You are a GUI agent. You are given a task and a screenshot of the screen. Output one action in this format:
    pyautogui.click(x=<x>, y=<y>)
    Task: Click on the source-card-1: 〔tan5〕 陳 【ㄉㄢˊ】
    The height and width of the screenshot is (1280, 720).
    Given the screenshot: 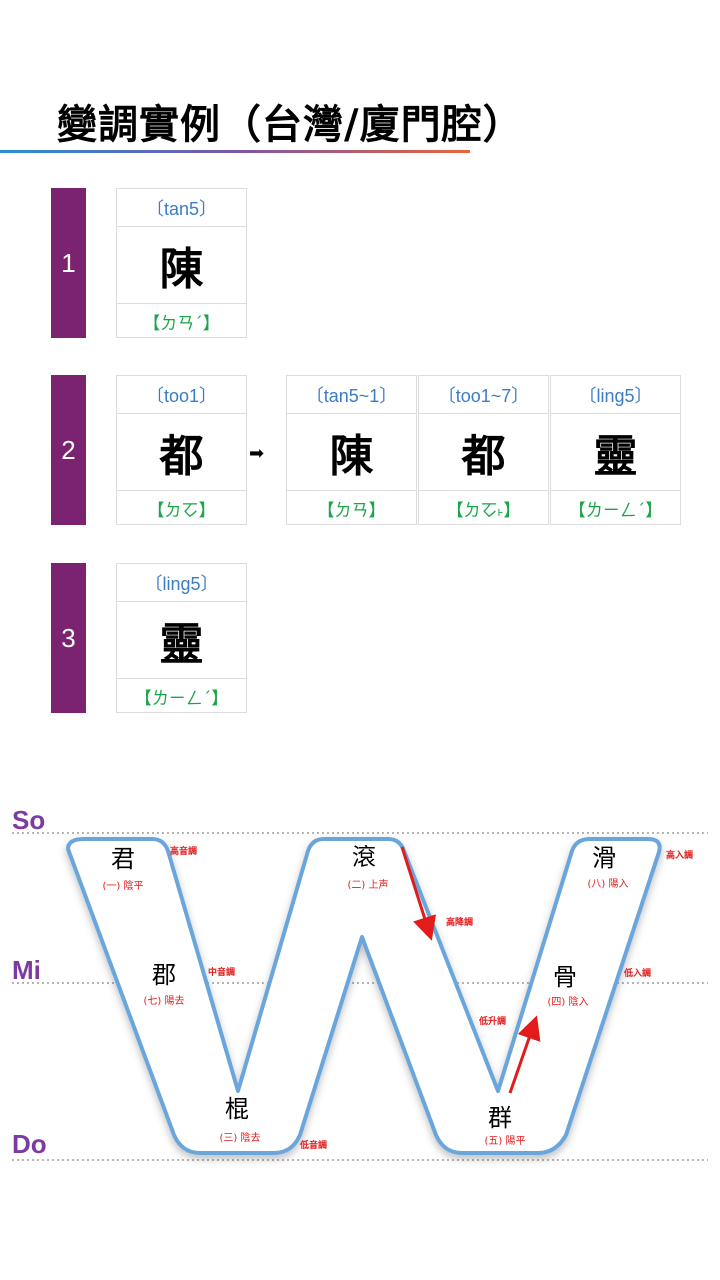 What is the action you would take?
    pyautogui.click(x=181, y=263)
    